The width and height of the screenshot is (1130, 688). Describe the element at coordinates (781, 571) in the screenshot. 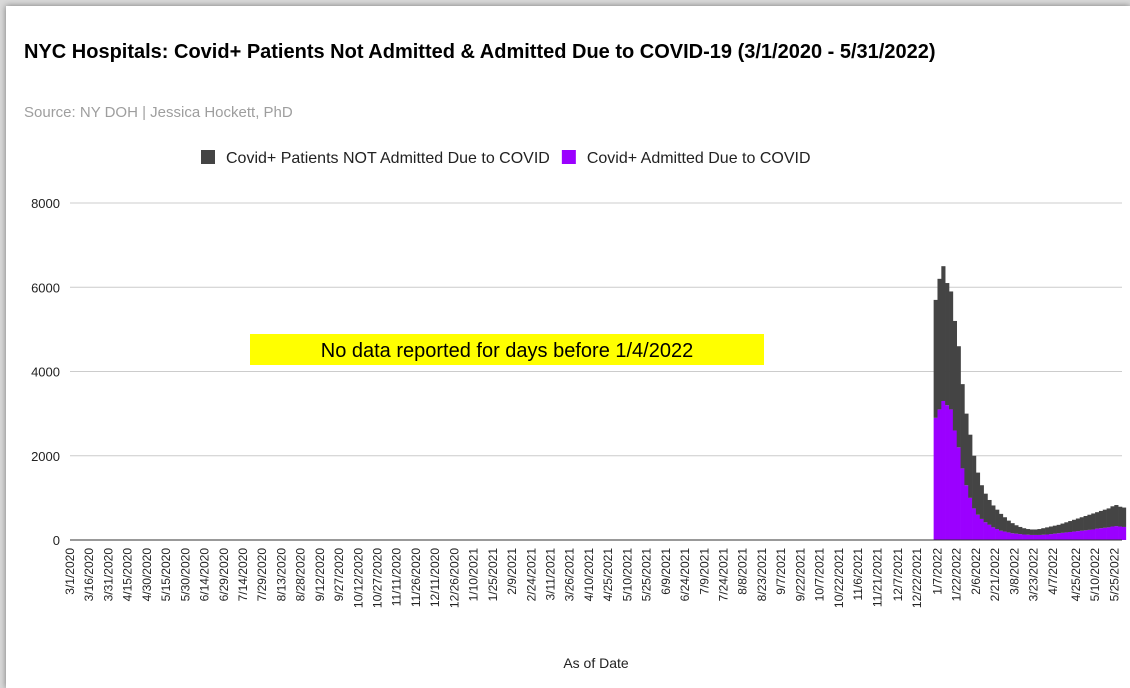

I see `x-tick-label: 9/7/2021` at that location.